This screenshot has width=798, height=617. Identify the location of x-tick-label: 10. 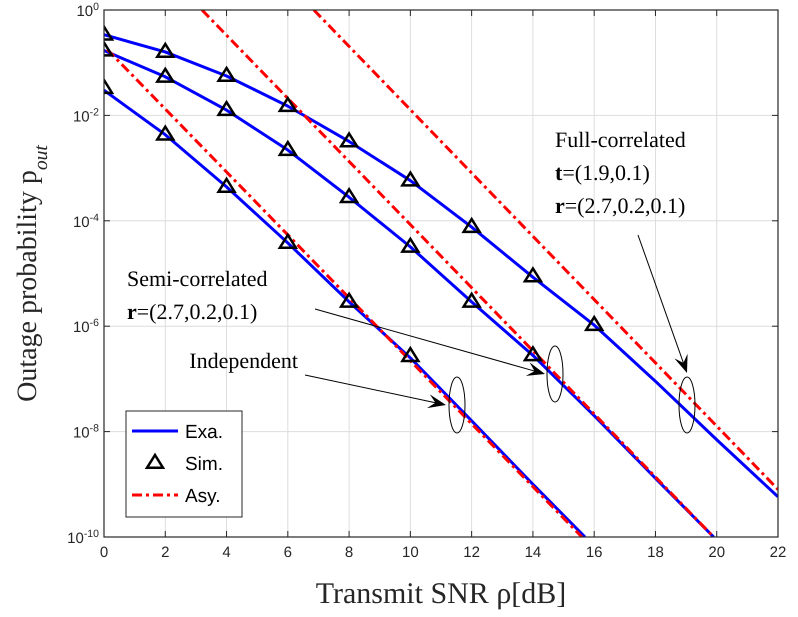
(410, 552).